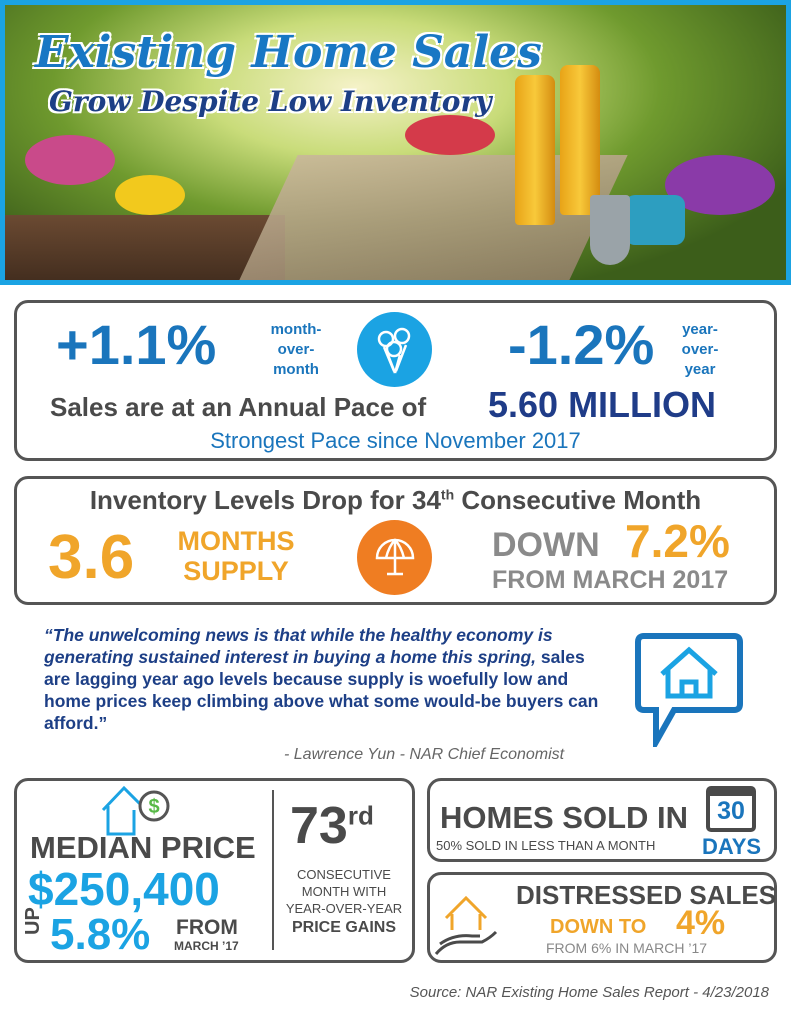 The image size is (791, 1024). What do you see at coordinates (394, 557) in the screenshot?
I see `umbrella-icon` at bounding box center [394, 557].